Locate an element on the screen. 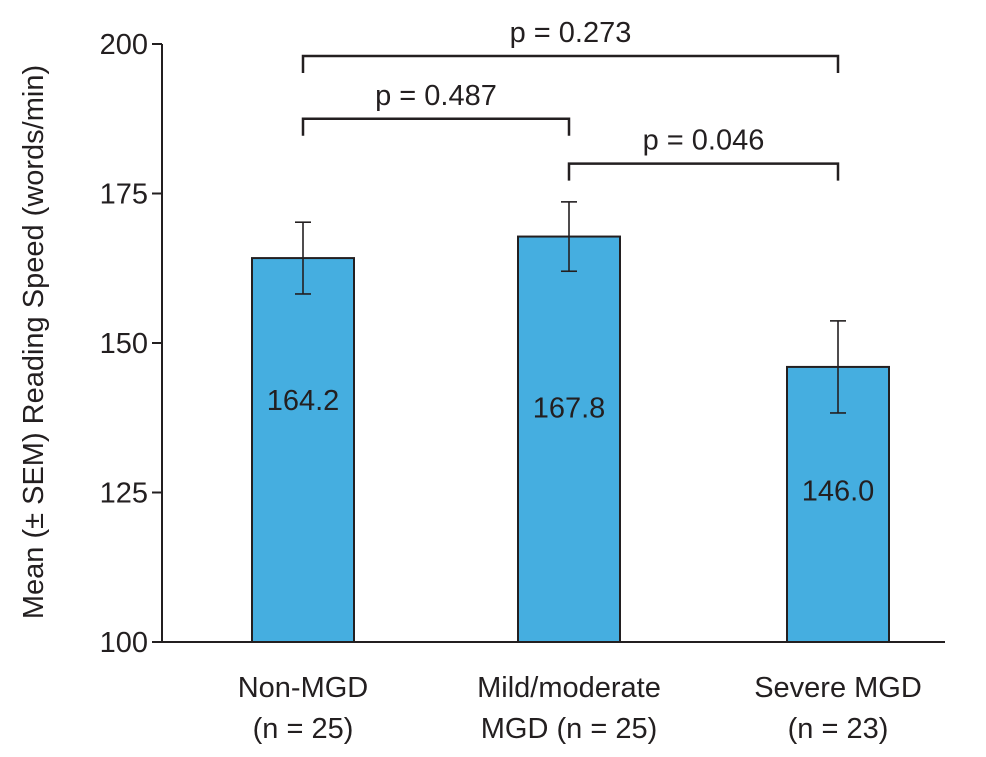 The height and width of the screenshot is (757, 986). bar-value-label: 167.8 is located at coordinates (569, 408).